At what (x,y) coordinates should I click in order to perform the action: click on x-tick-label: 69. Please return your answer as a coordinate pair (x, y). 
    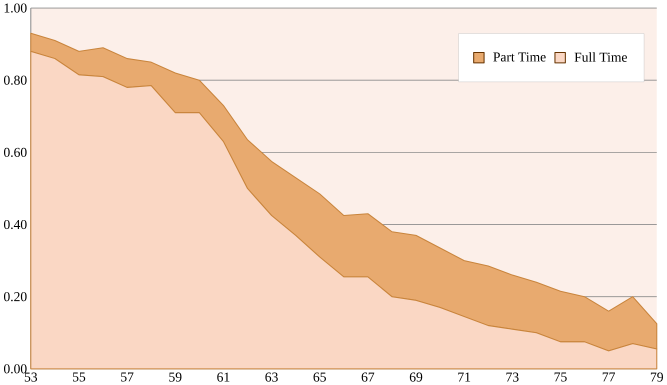
    Looking at the image, I should click on (416, 377).